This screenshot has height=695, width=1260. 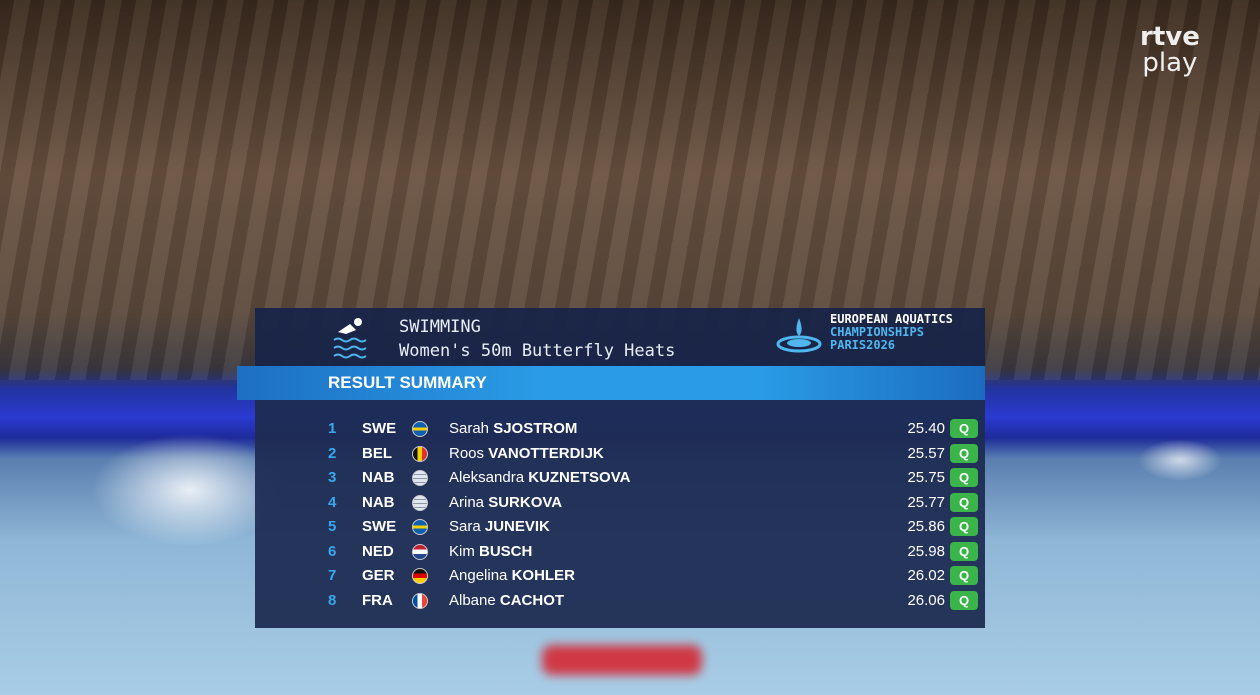 I want to click on result-row: 4 NAB Arina SURKOVA 25.77 Q, so click(x=630, y=503).